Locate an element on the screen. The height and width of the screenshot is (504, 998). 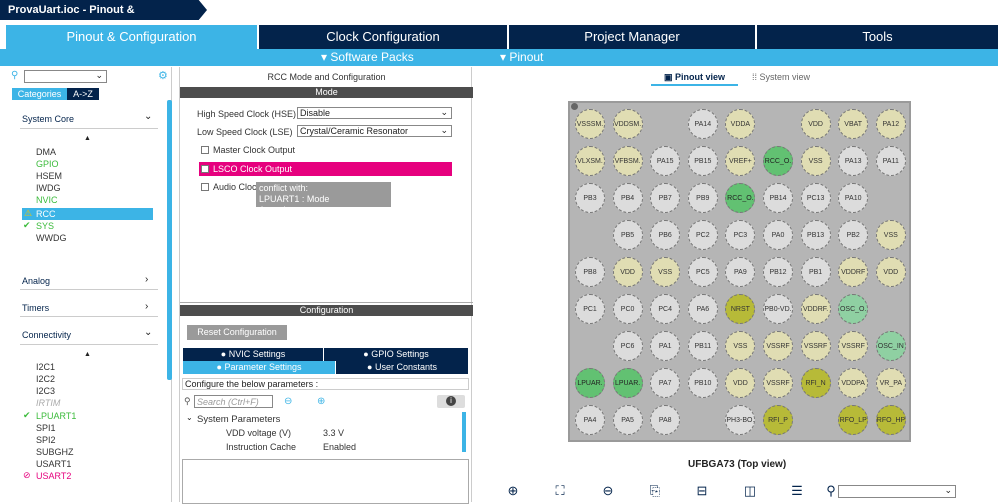
sidebar-item-subghz: SUBGHZ is located at coordinates (55, 452).